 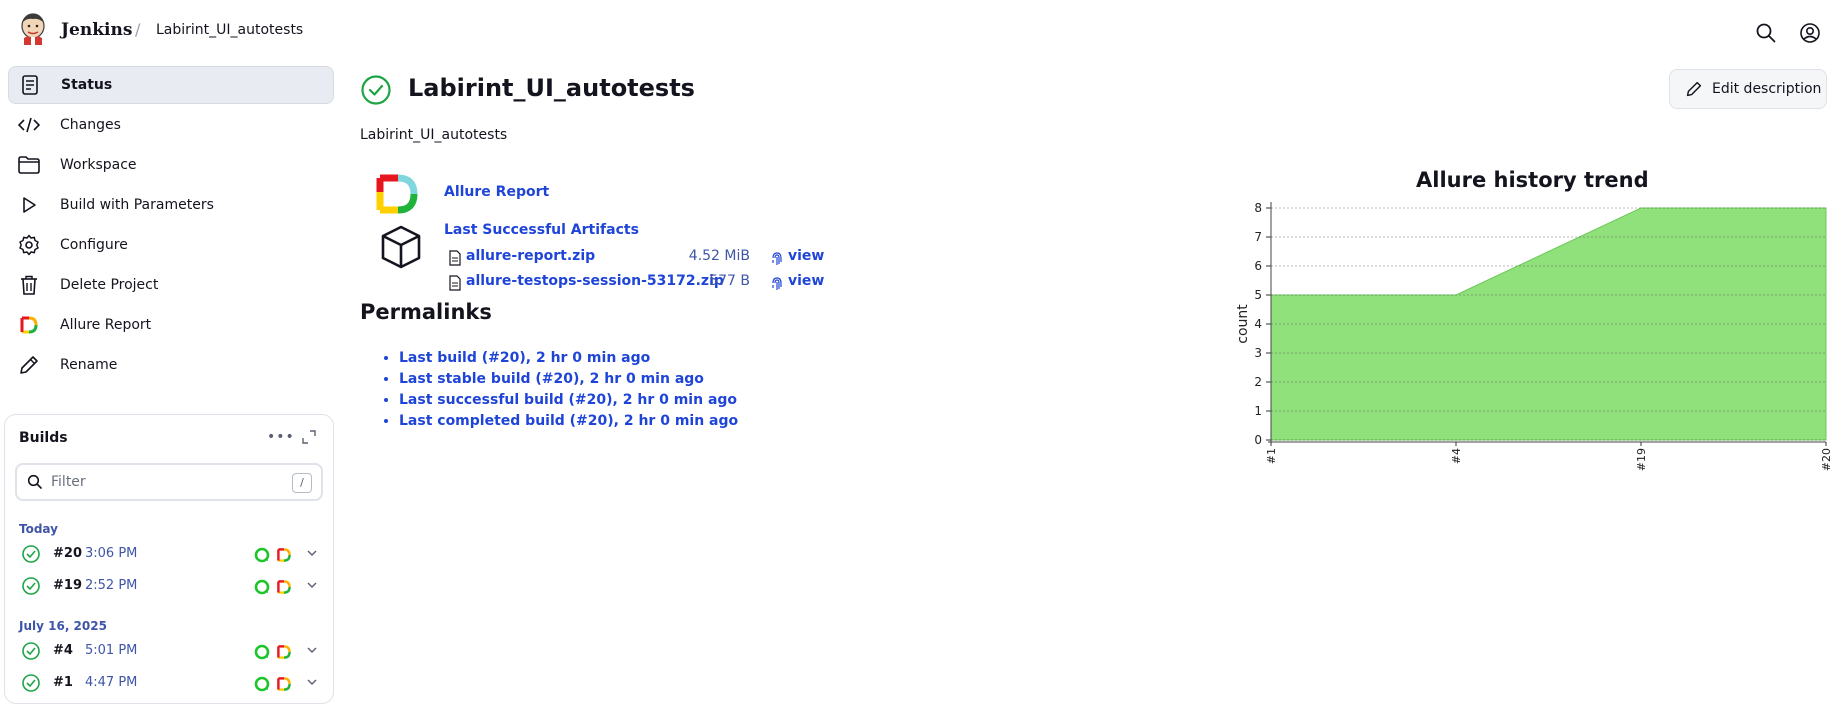 What do you see at coordinates (1258, 440) in the screenshot?
I see `y-tick-label: 0` at bounding box center [1258, 440].